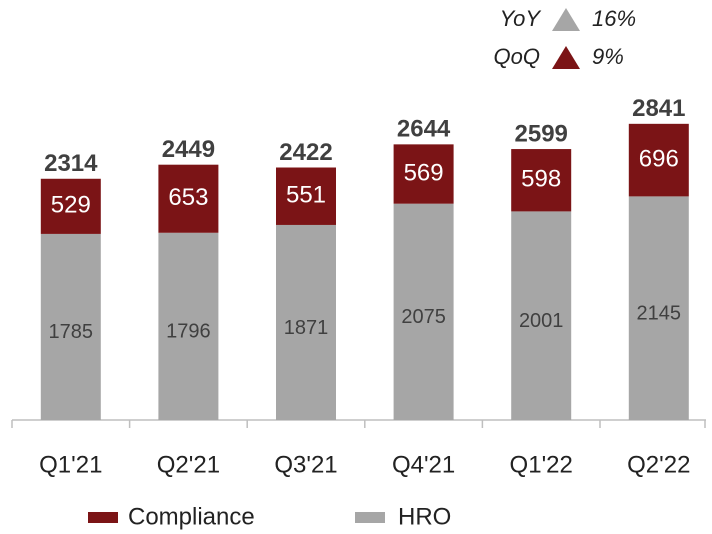 This screenshot has width=712, height=534. I want to click on annotation-value: 16%, so click(614, 18).